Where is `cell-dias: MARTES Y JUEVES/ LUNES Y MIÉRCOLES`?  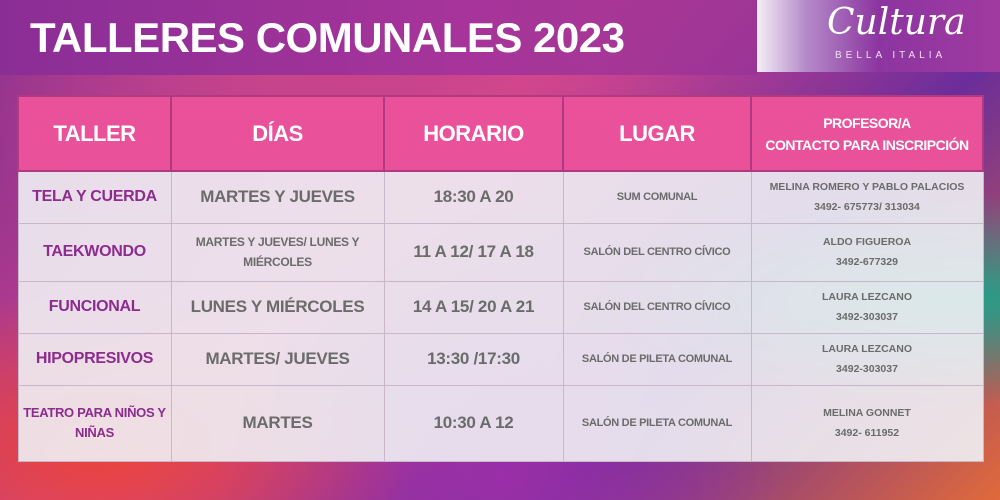 cell-dias: MARTES Y JUEVES/ LUNES Y MIÉRCOLES is located at coordinates (277, 252).